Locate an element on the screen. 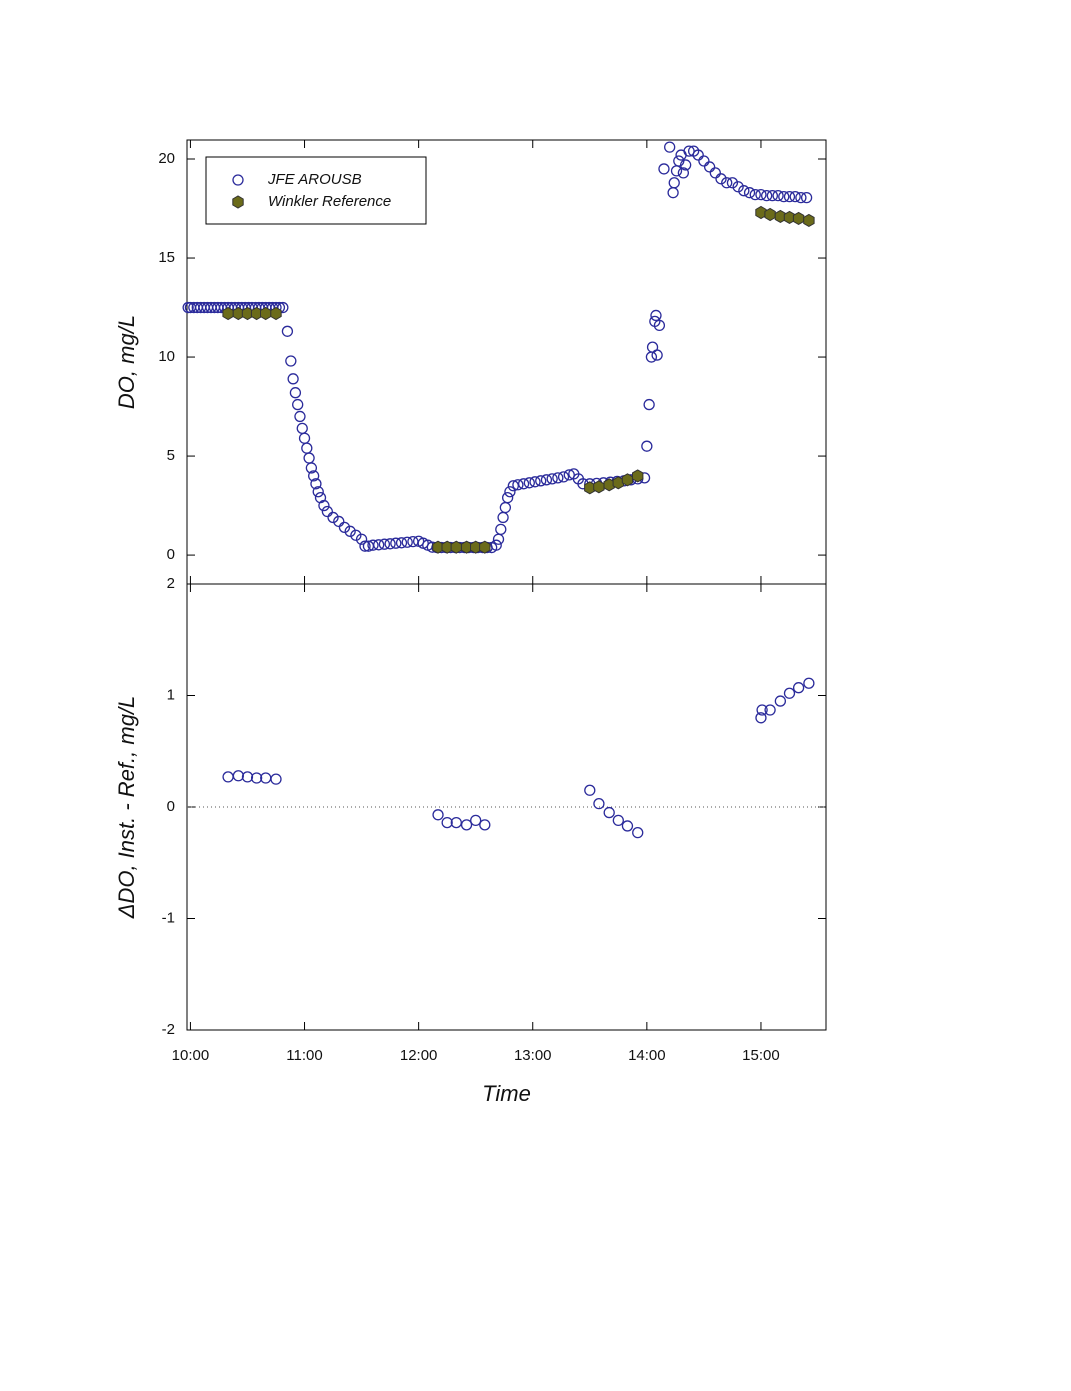  legend-marker is located at coordinates (238, 180).